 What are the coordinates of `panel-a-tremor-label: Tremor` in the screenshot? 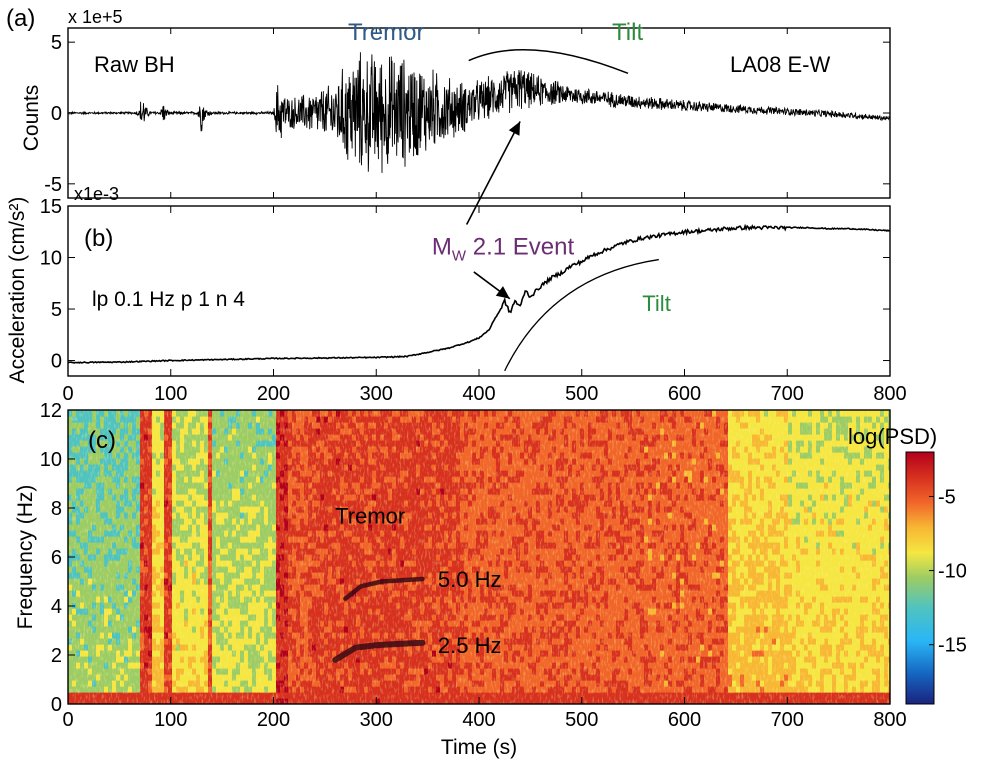 It's located at (386, 32).